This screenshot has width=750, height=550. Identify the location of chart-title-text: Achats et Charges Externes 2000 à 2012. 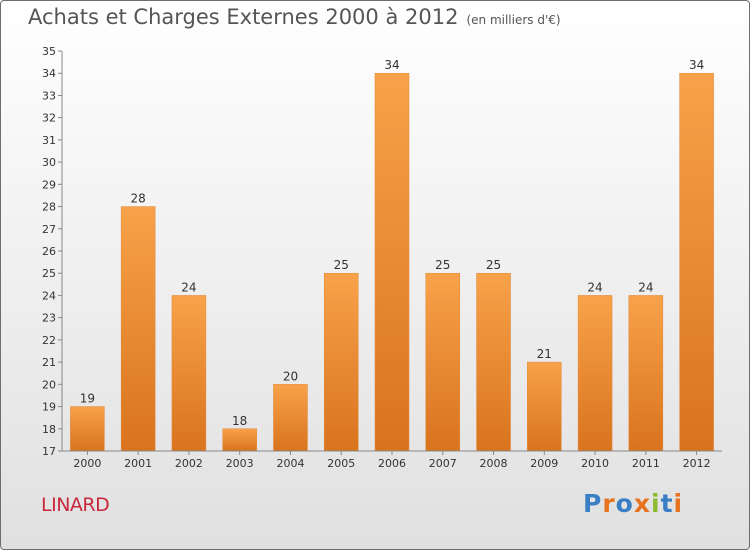
(243, 17).